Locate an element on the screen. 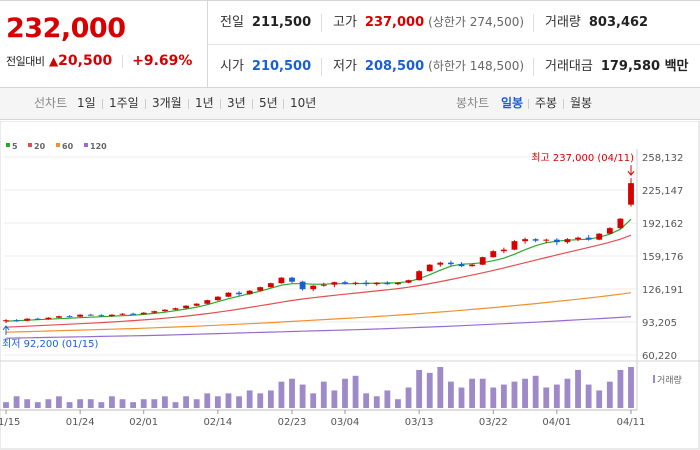  tab-3y: 3년 is located at coordinates (236, 103).